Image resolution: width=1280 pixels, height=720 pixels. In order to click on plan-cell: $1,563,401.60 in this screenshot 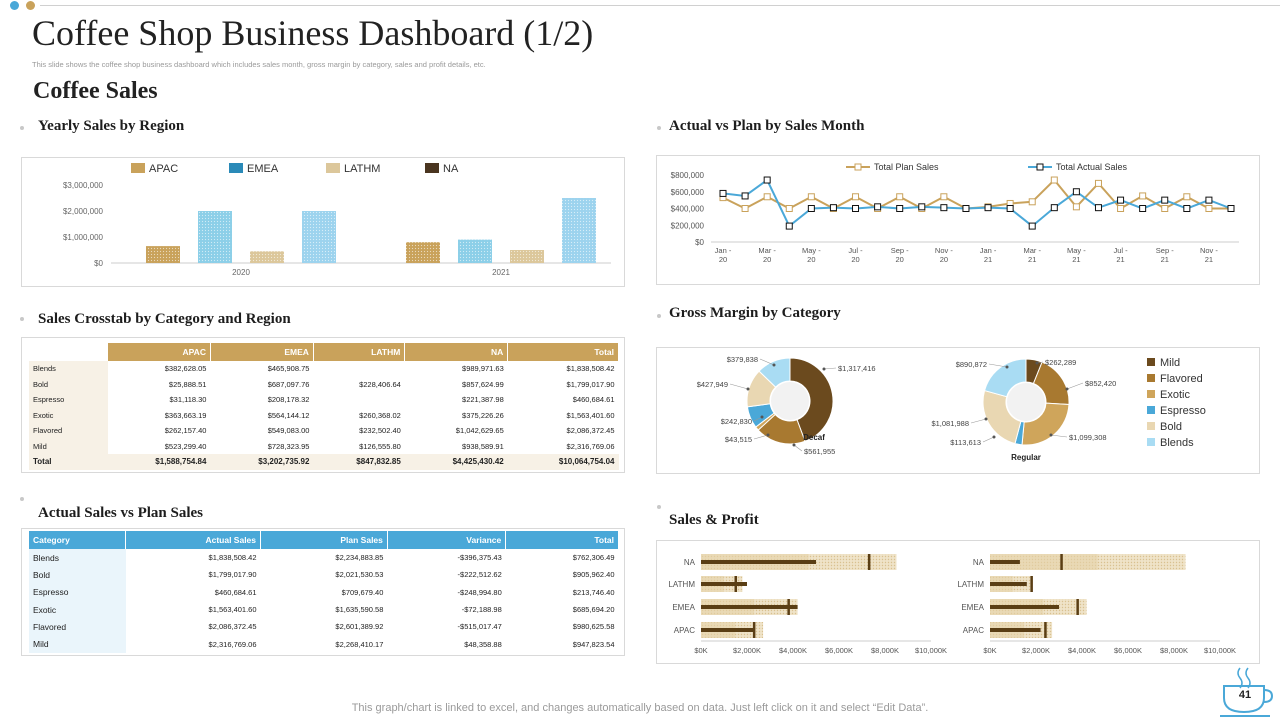, I will do `click(232, 610)`.